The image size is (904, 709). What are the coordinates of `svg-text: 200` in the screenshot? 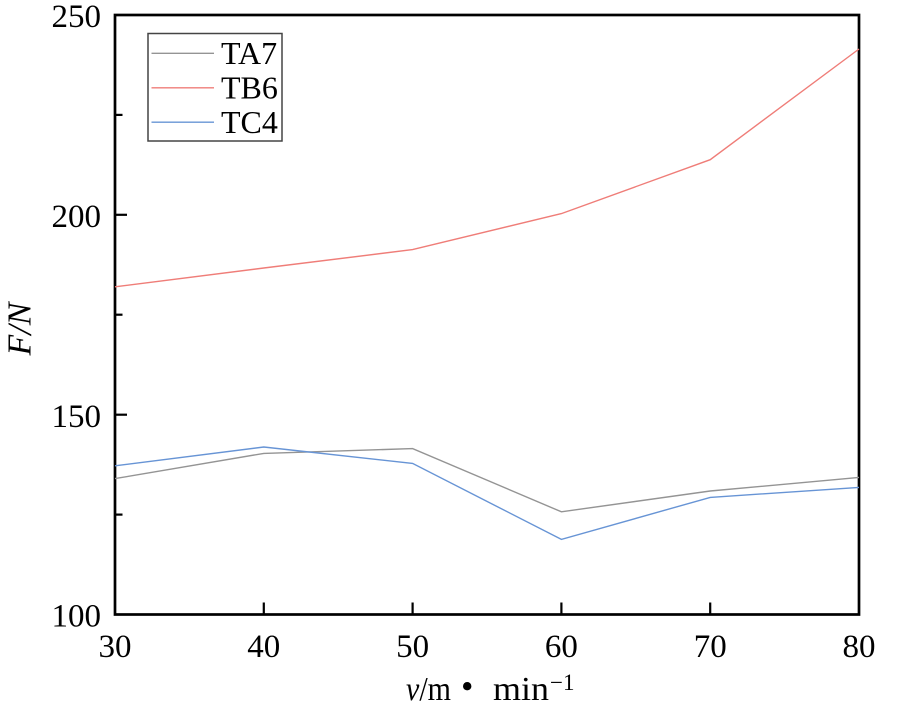 It's located at (77, 217).